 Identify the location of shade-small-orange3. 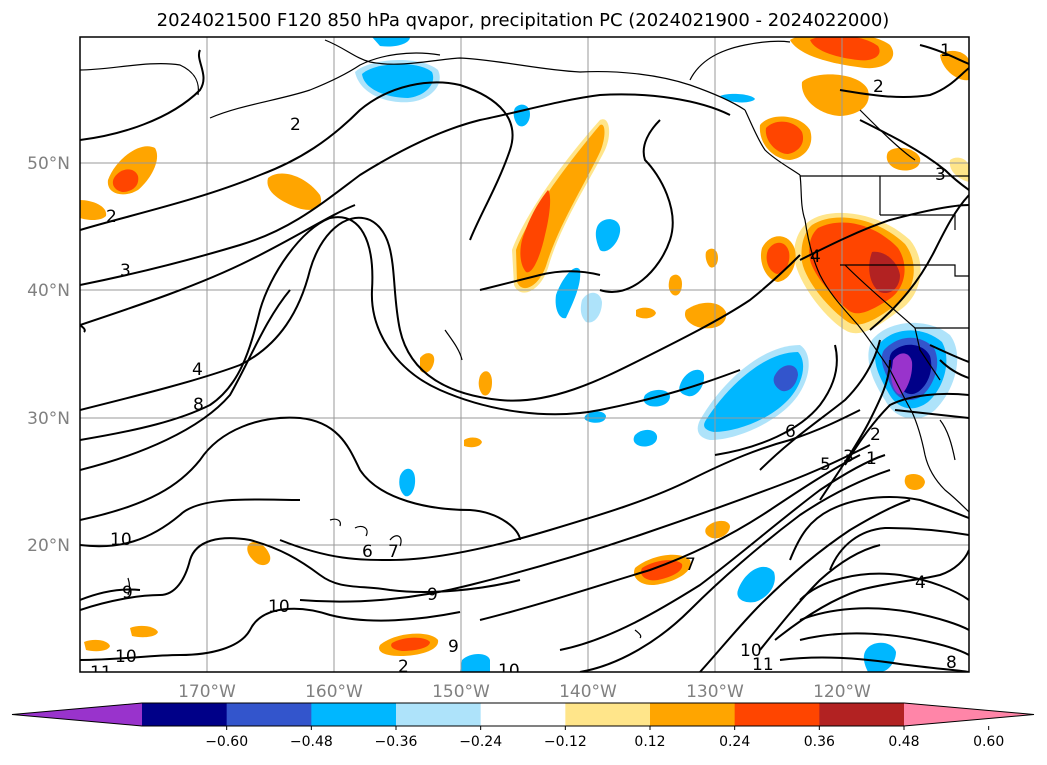
(705, 315).